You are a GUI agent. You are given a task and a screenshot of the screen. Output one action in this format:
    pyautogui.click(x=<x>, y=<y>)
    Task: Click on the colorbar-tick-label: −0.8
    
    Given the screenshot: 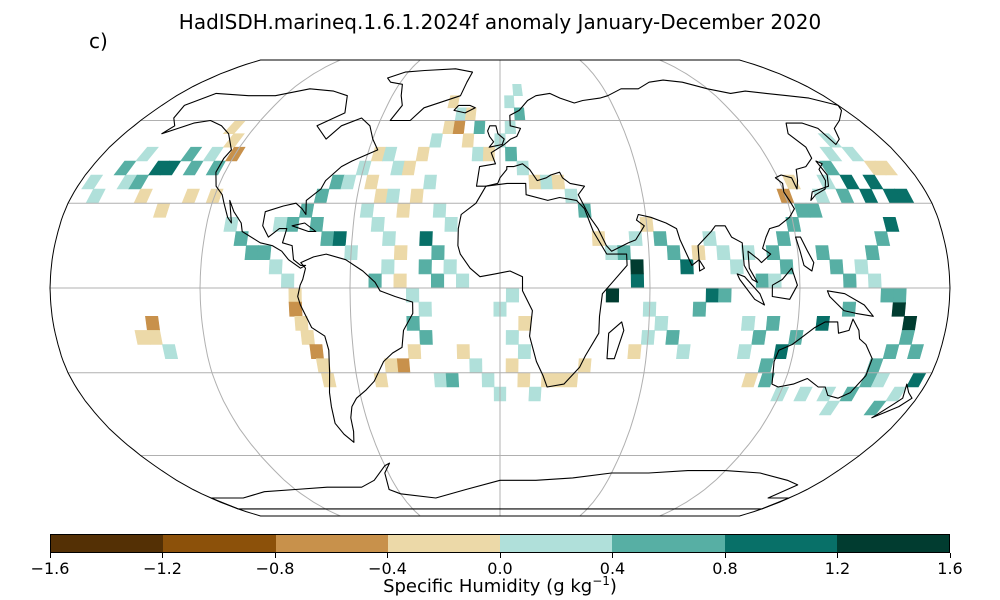 What is the action you would take?
    pyautogui.click(x=275, y=568)
    